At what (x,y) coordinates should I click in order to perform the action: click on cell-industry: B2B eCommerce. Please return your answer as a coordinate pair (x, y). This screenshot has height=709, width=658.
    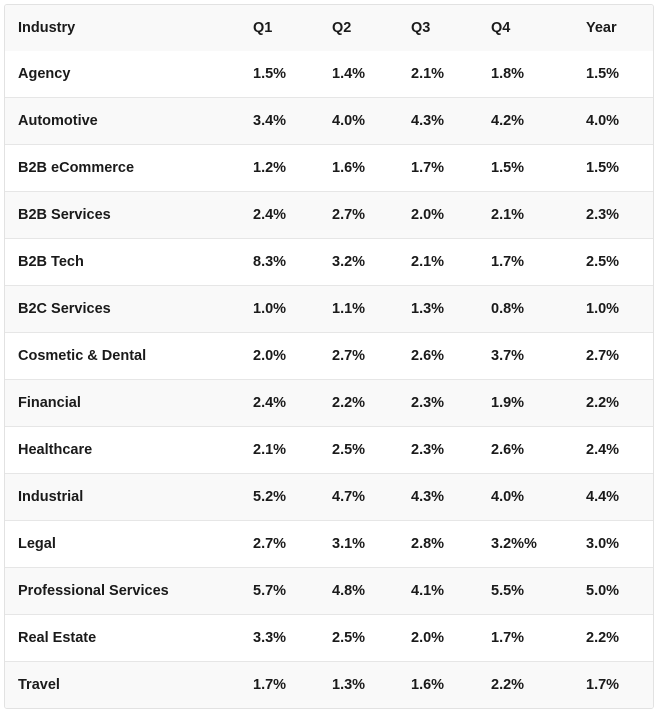
    Looking at the image, I should click on (76, 168).